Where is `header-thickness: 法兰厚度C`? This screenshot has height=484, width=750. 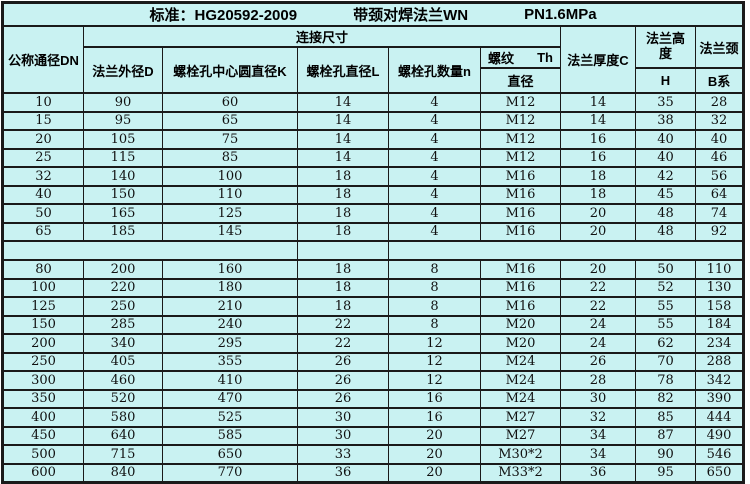 header-thickness: 法兰厚度C is located at coordinates (598, 59).